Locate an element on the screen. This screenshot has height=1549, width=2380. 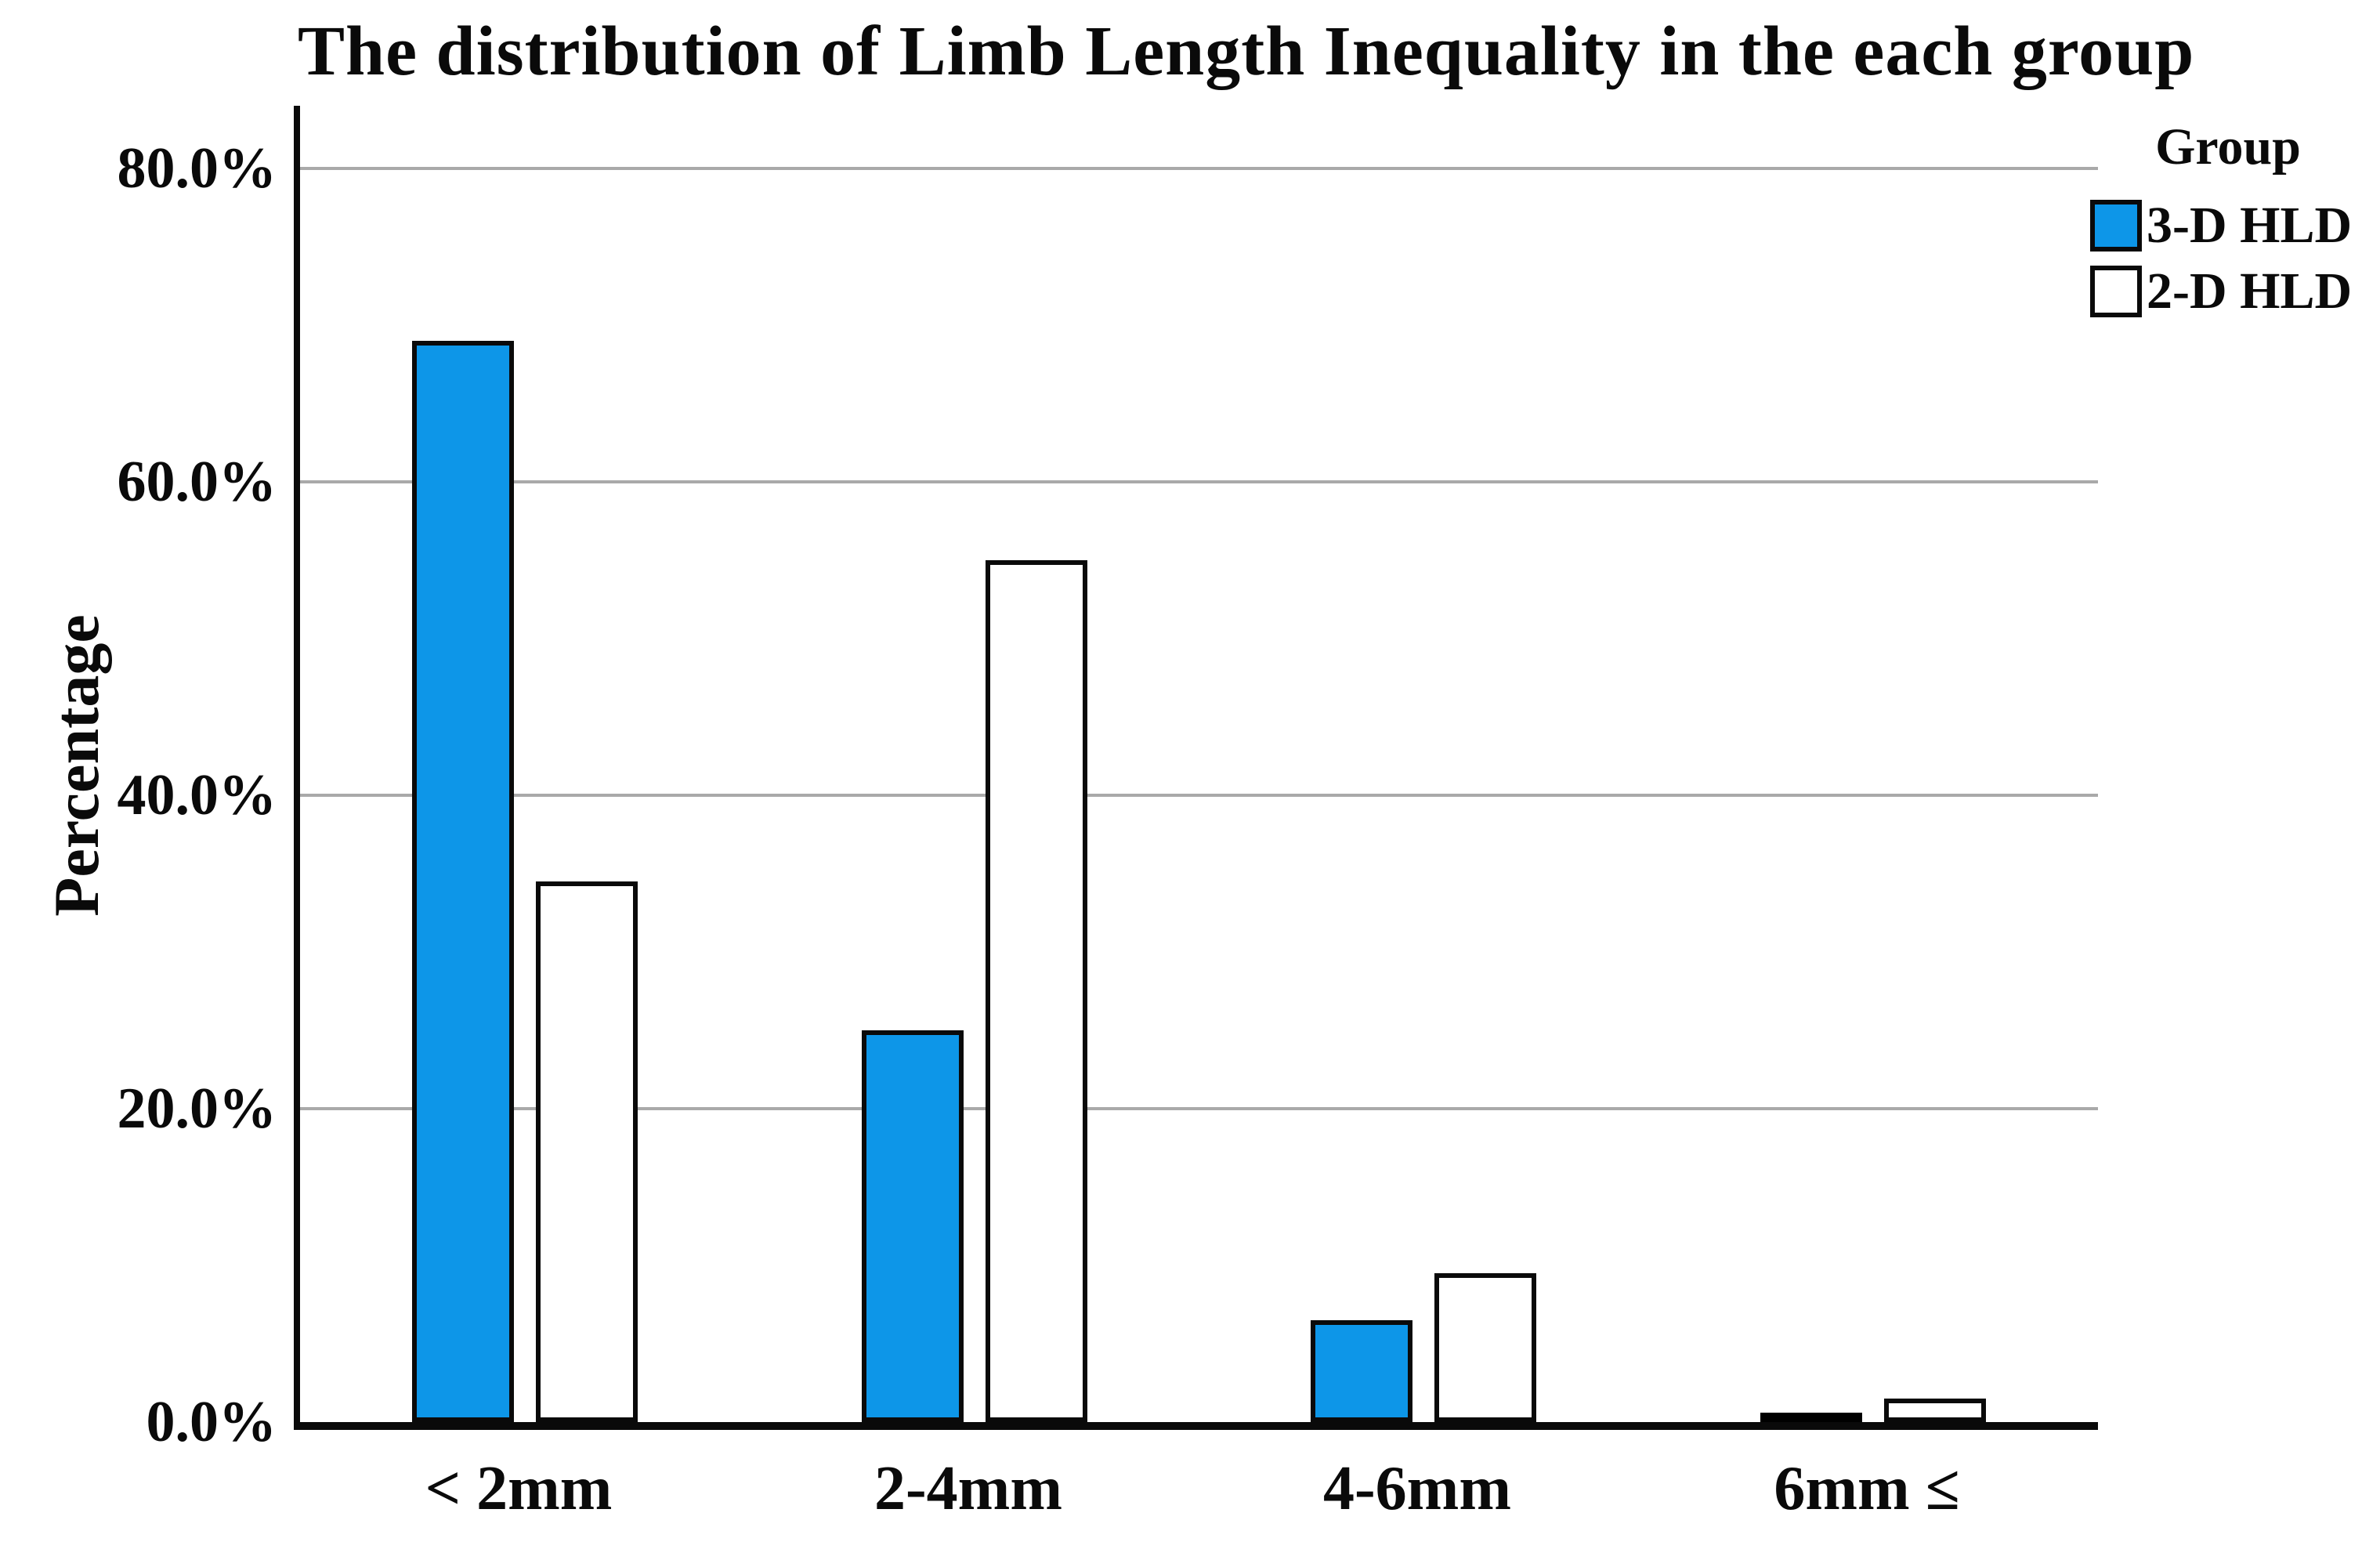
x-category-label: < 2mm is located at coordinates (519, 1489).